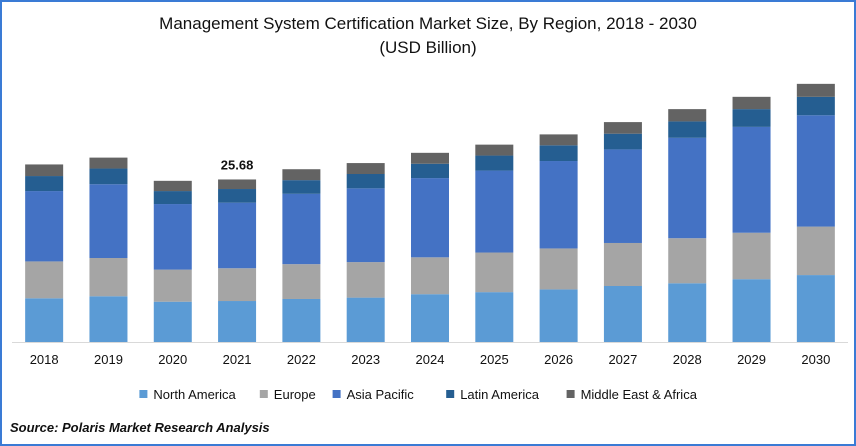 This screenshot has width=856, height=446. I want to click on x-tick-label: 2022, so click(301, 359).